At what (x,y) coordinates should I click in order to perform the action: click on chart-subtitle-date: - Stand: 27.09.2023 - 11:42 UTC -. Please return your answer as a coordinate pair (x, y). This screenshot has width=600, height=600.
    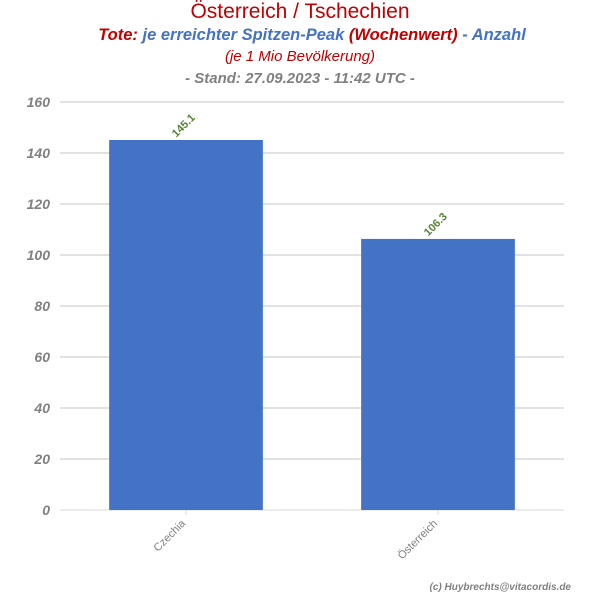
    Looking at the image, I should click on (300, 78).